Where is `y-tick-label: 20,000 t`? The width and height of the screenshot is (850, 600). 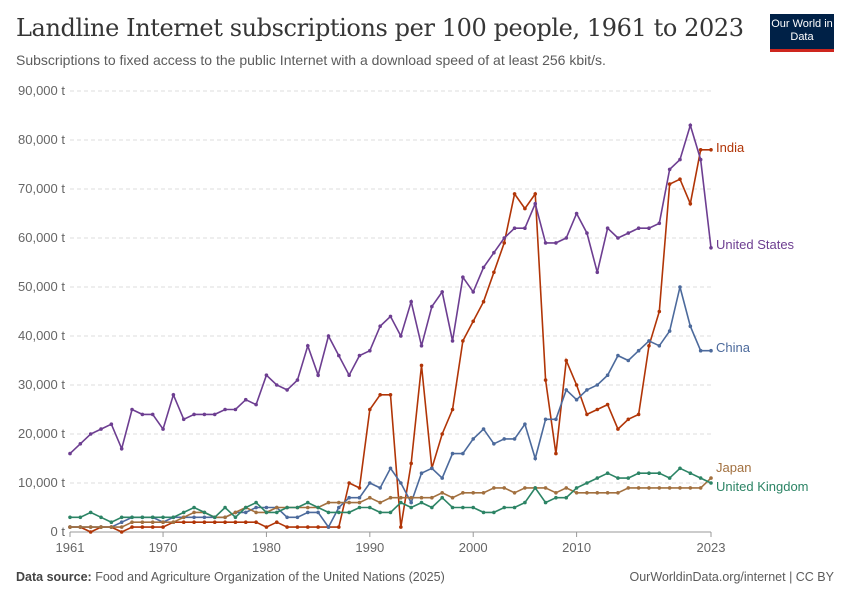
y-tick-label: 20,000 t is located at coordinates (41, 433).